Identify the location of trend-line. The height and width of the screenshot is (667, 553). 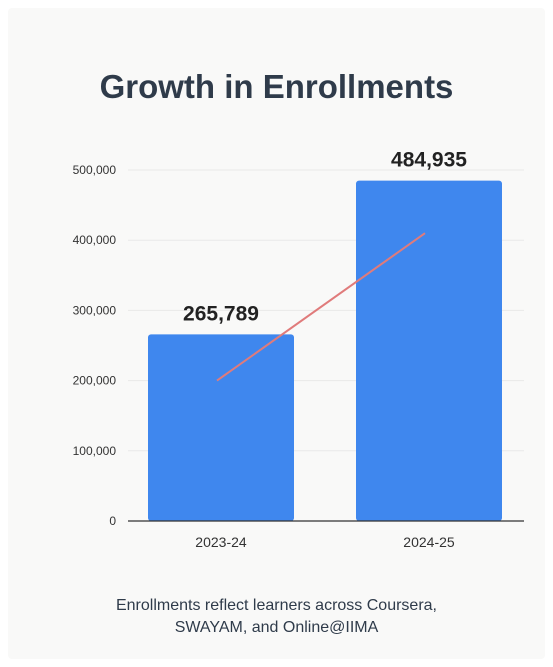
(321, 307).